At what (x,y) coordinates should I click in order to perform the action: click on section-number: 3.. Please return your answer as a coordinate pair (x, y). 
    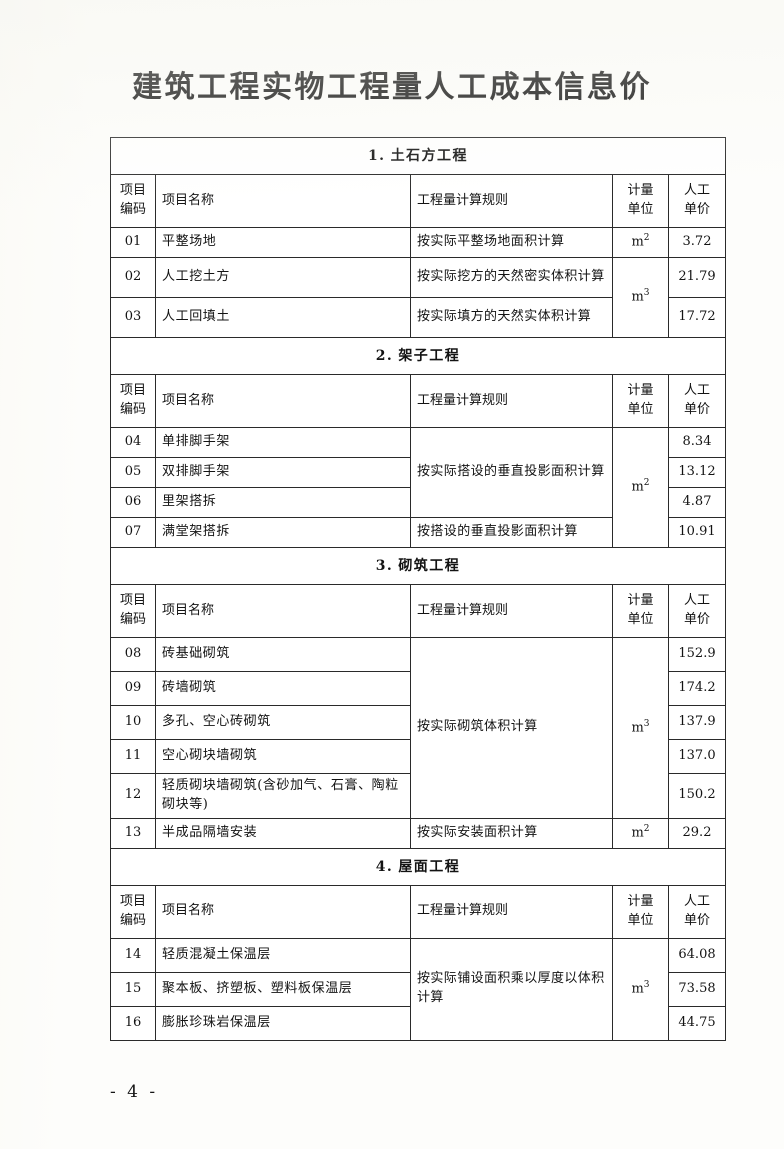
    Looking at the image, I should click on (384, 565).